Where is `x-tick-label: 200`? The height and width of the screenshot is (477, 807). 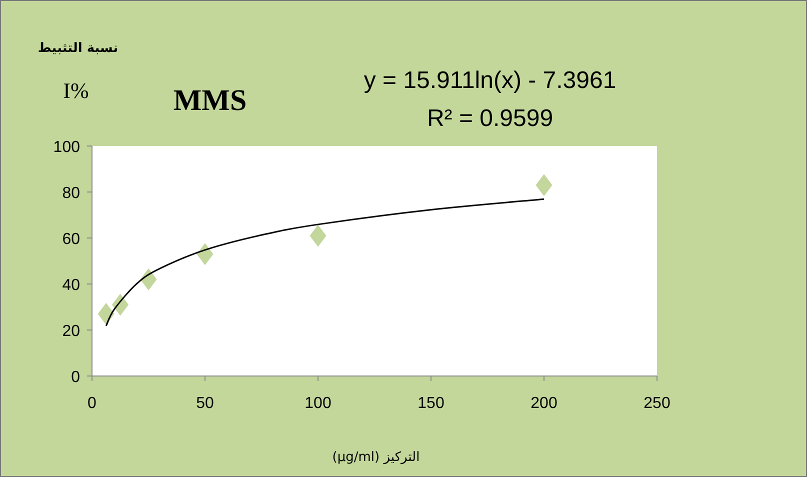
x-tick-label: 200 is located at coordinates (544, 403).